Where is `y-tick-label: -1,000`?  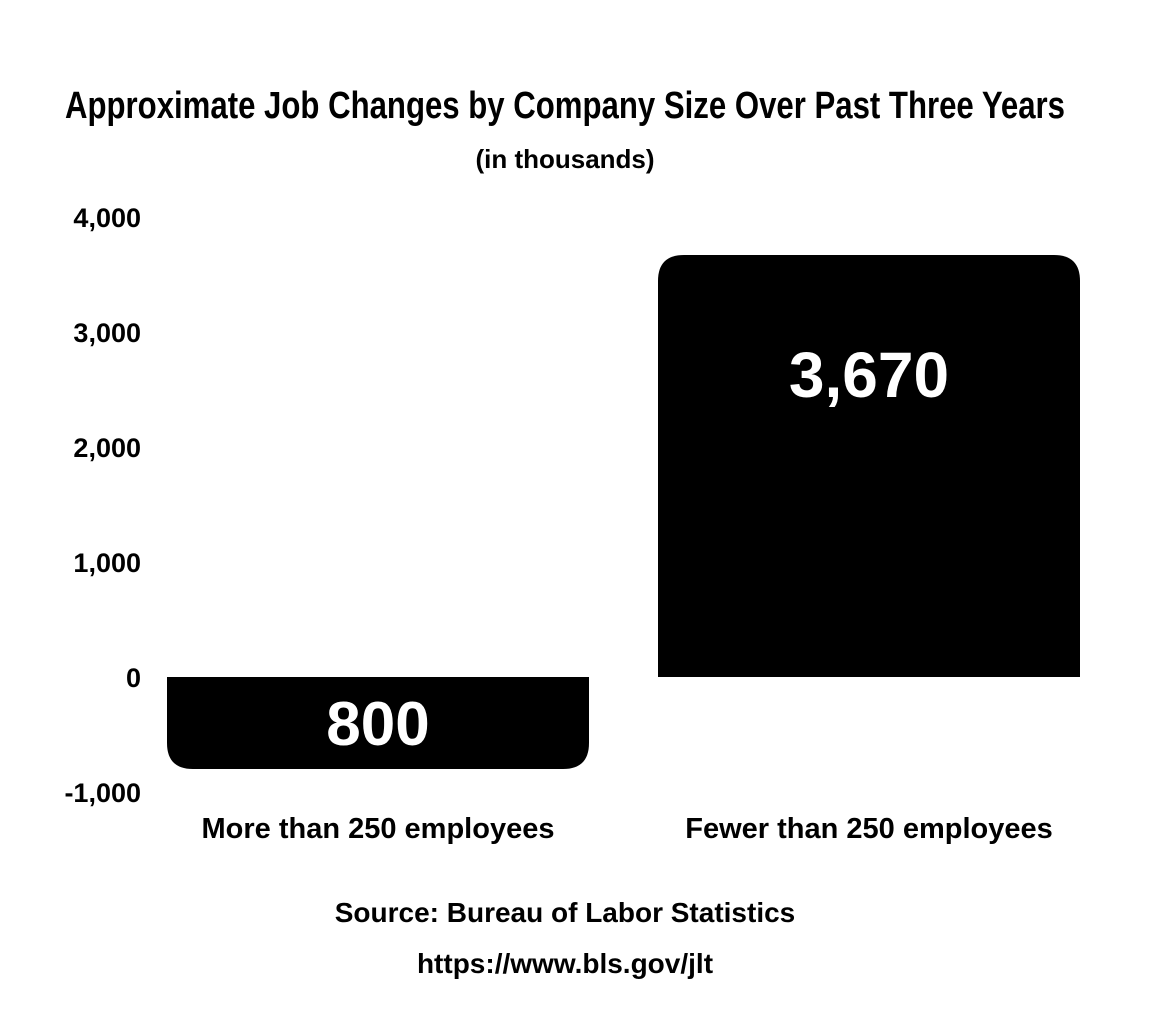
y-tick-label: -1,000 is located at coordinates (102, 793).